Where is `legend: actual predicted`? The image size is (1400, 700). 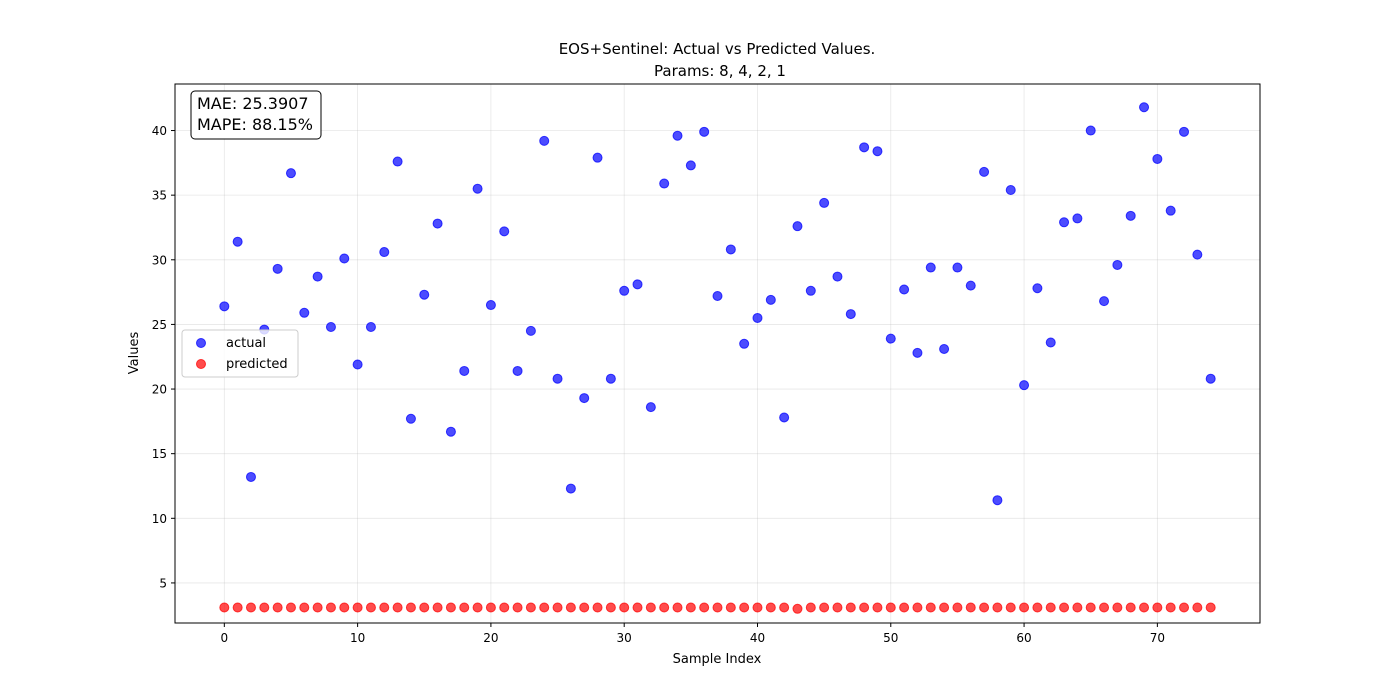
legend: actual predicted is located at coordinates (240, 353).